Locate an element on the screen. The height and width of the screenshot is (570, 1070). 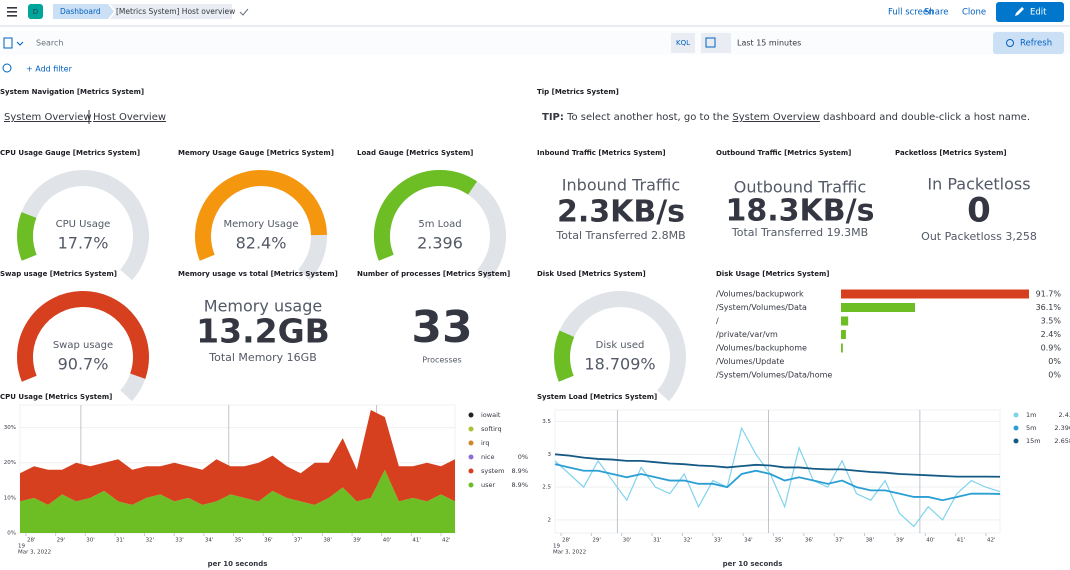
nav-link: Host Overview is located at coordinates (129, 117).